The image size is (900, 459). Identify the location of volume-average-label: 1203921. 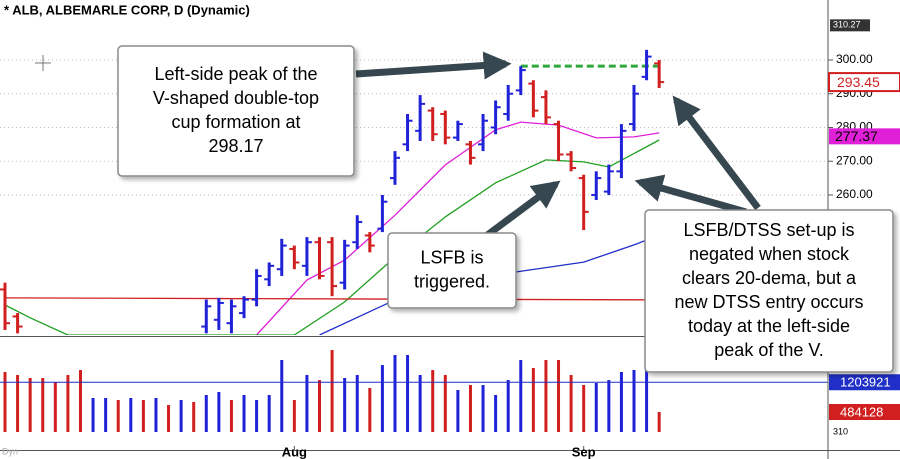
(865, 382).